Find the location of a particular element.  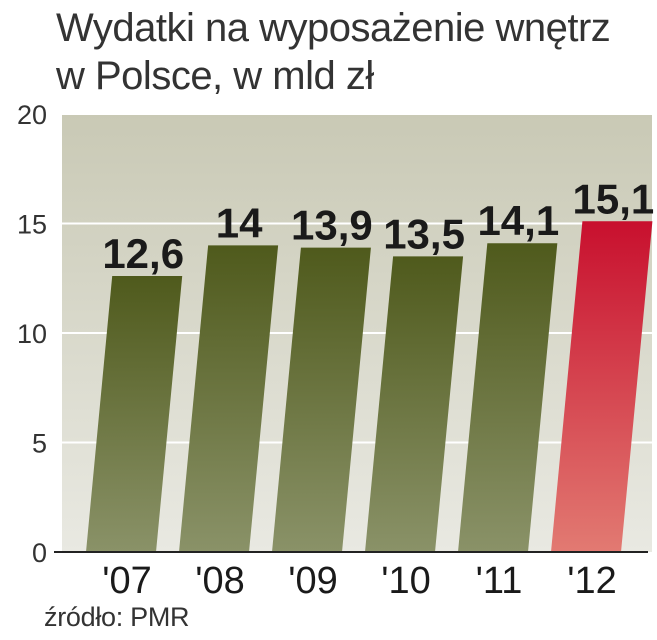

y-tick-label: 20 is located at coordinates (32, 115).